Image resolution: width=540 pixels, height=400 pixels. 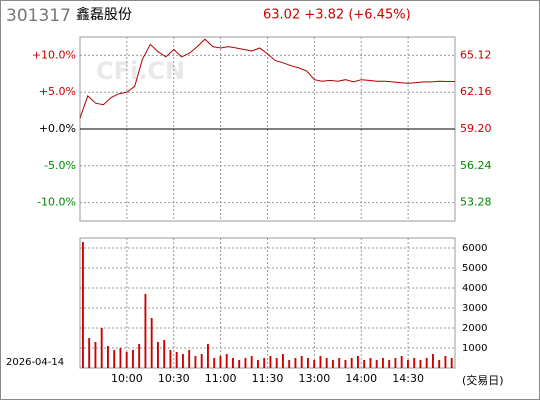 What do you see at coordinates (60, 165) in the screenshot?
I see `y-tick-label: -5.0%` at bounding box center [60, 165].